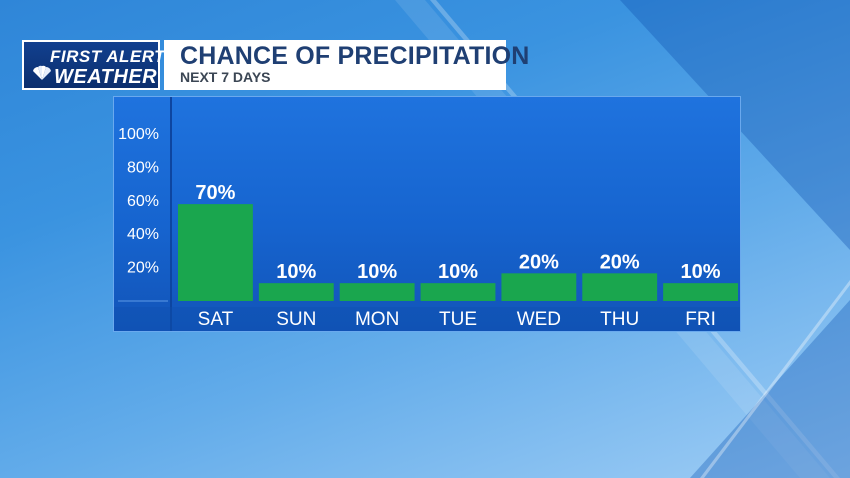 This screenshot has height=478, width=850. What do you see at coordinates (171, 214) in the screenshot?
I see `y-axis-divider` at bounding box center [171, 214].